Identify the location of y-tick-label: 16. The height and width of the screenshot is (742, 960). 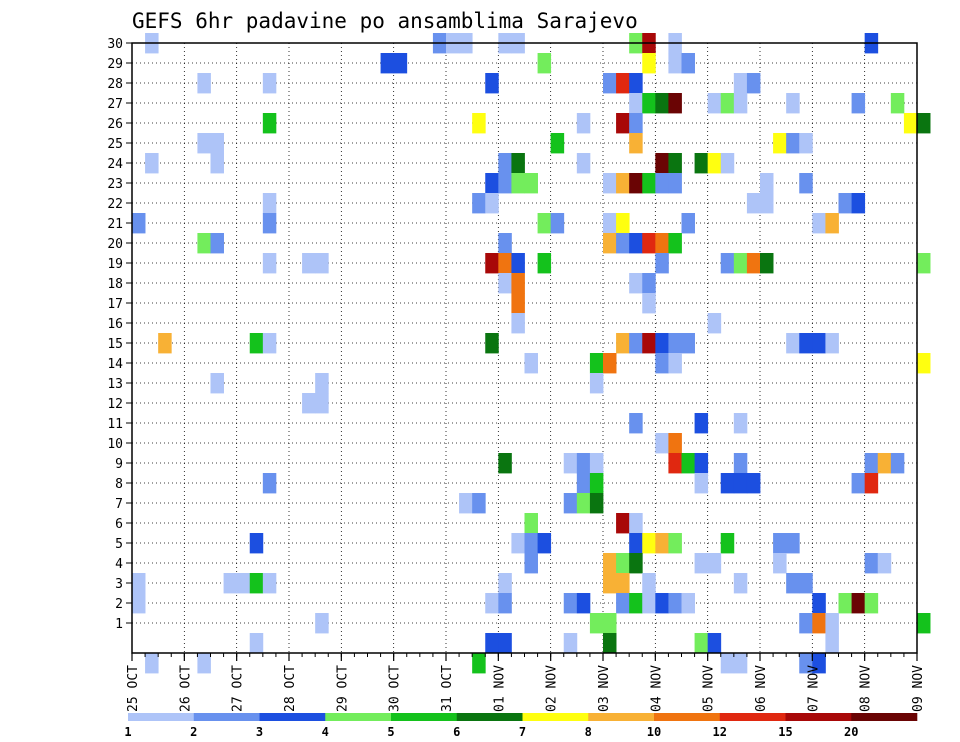
(115, 324).